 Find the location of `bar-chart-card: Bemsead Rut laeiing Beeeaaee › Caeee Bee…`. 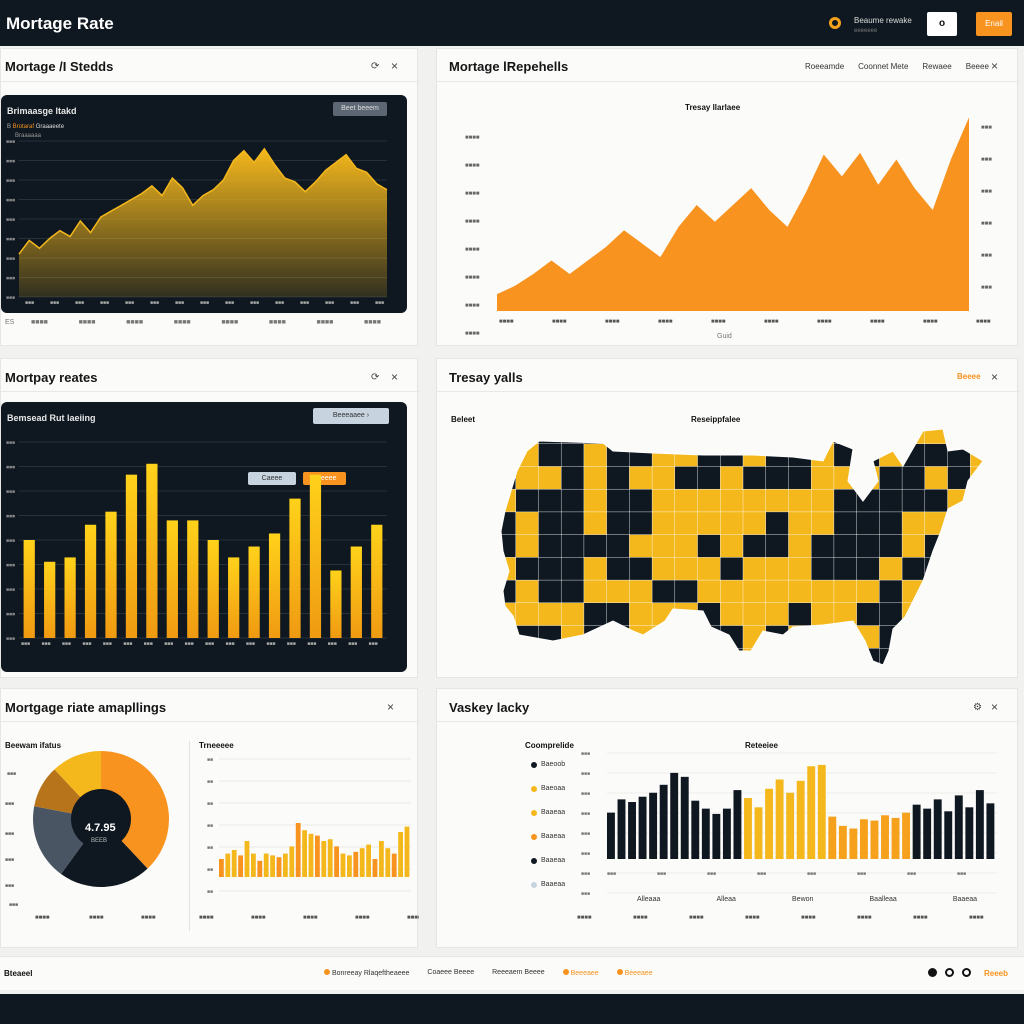

bar-chart-card: Bemsead Rut laeiing Beeeaaee › Caeee Bee… is located at coordinates (204, 537).